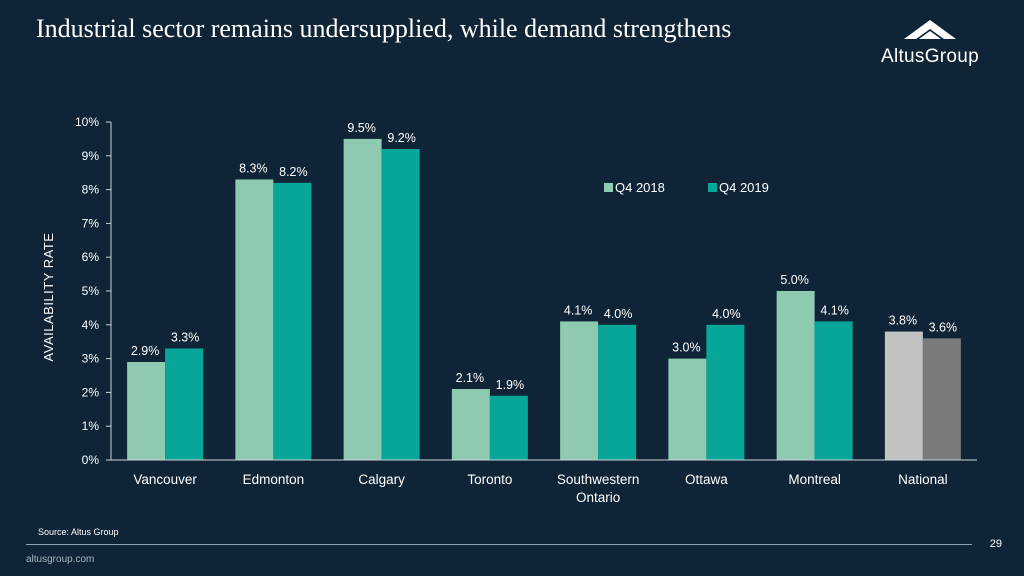 This screenshot has width=1024, height=576. I want to click on data-label: 3.8%, so click(903, 321).